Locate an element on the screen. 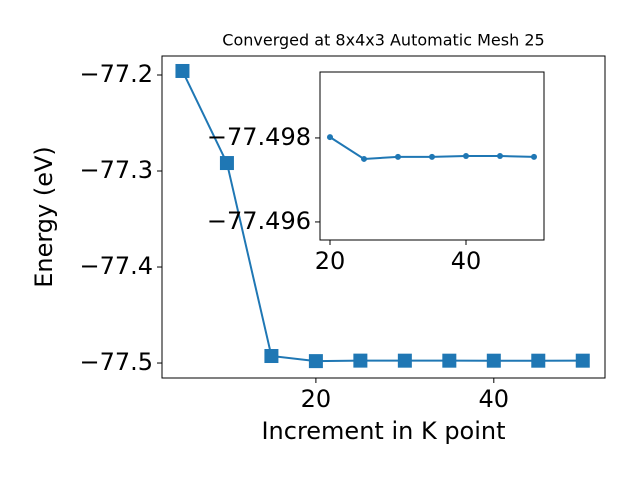  y-axis-label: Energy (eV) is located at coordinates (44, 217).